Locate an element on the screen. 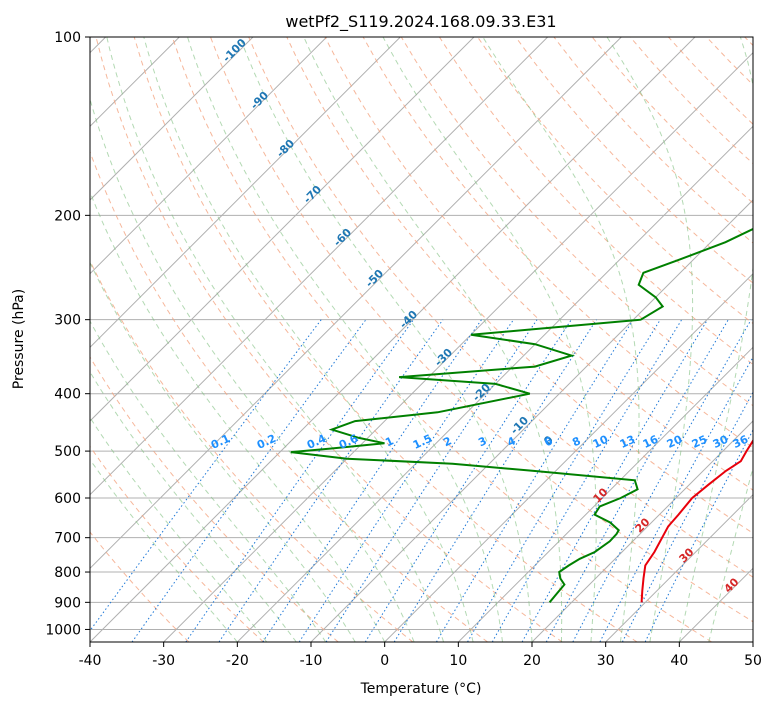 Image resolution: width=775 pixels, height=708 pixels. y-tick-label: 300 is located at coordinates (67, 321).